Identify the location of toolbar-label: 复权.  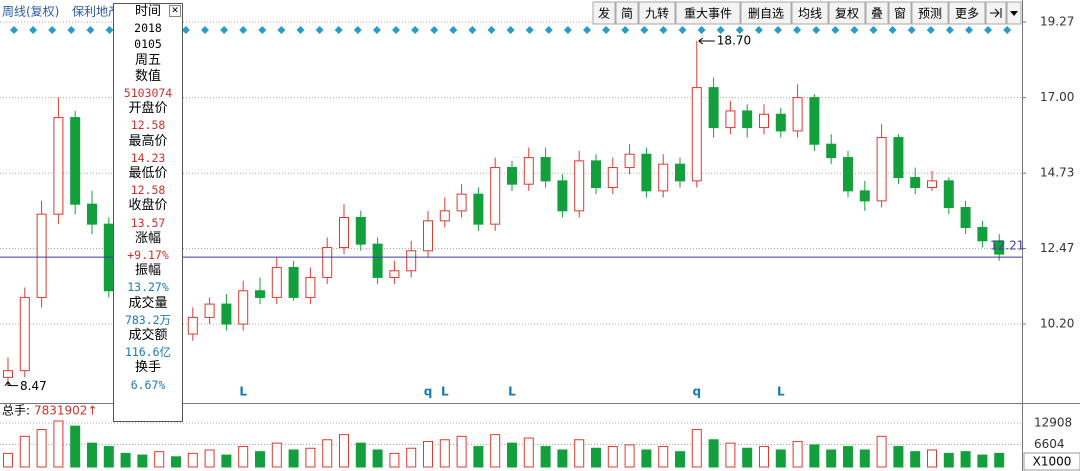
(847, 14).